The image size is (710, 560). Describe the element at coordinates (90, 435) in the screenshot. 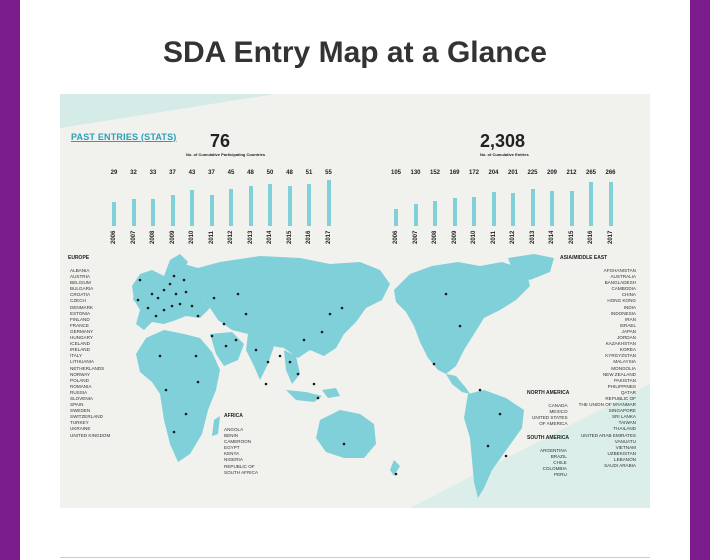

I see `country-name: UNITED KINGDOM` at that location.